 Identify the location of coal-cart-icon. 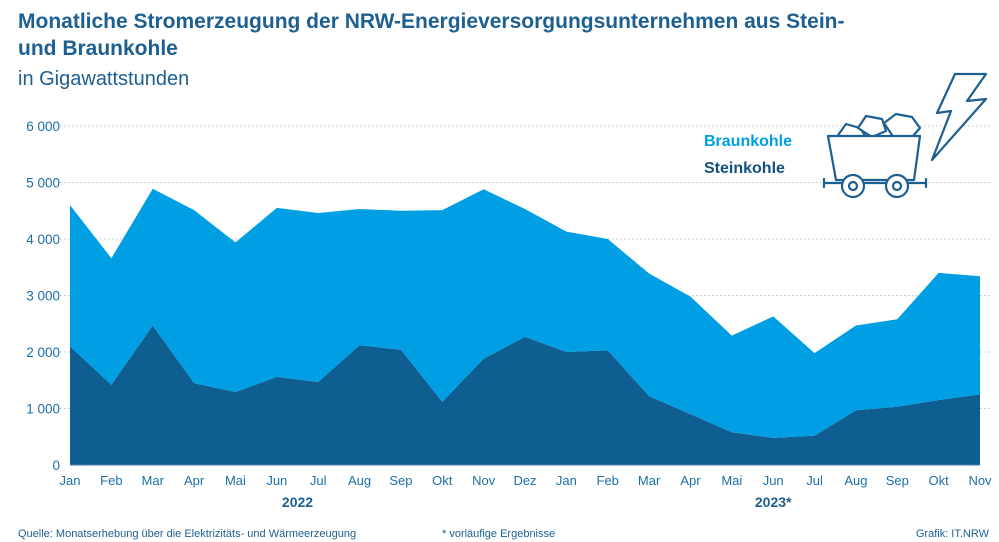
(875, 155).